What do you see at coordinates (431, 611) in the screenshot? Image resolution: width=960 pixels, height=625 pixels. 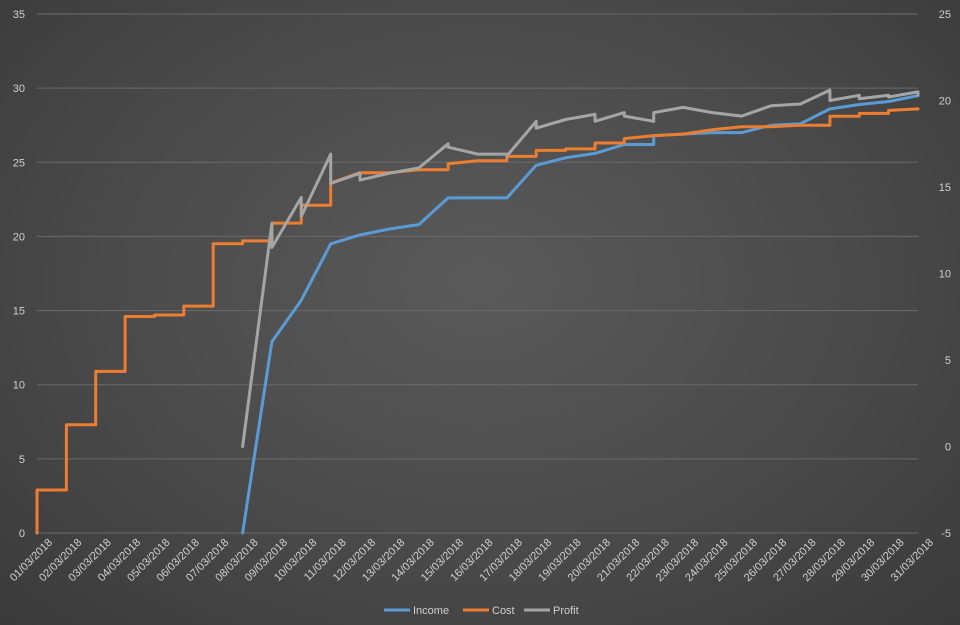 I see `legend-entry: Income` at bounding box center [431, 611].